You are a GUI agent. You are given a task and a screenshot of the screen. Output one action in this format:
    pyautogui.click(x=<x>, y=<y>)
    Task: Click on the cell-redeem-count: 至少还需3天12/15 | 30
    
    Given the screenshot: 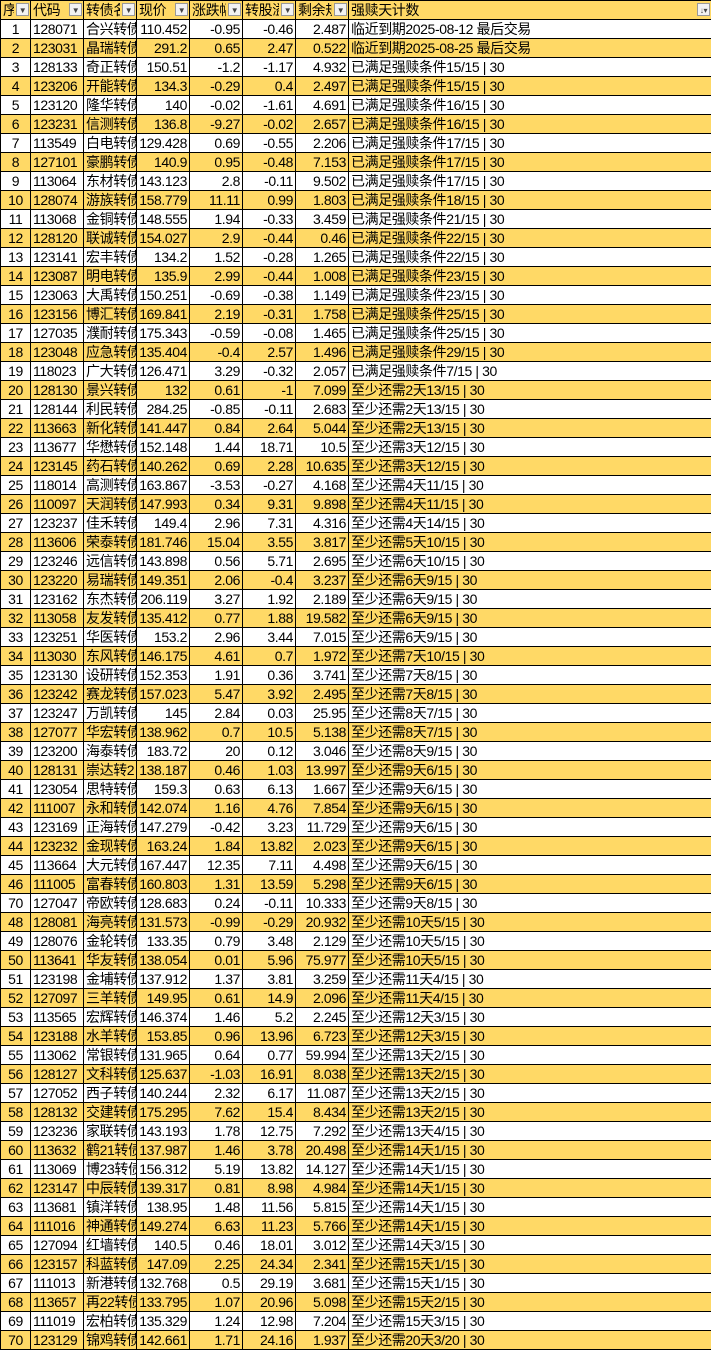 What is the action you would take?
    pyautogui.click(x=529, y=466)
    